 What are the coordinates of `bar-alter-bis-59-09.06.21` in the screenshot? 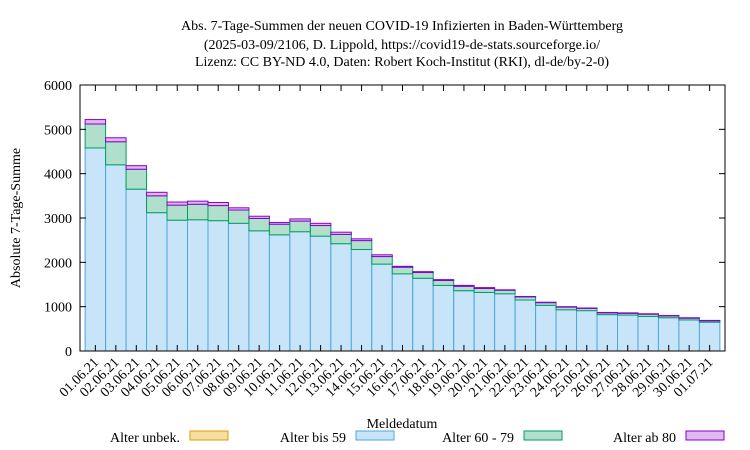 It's located at (259, 291).